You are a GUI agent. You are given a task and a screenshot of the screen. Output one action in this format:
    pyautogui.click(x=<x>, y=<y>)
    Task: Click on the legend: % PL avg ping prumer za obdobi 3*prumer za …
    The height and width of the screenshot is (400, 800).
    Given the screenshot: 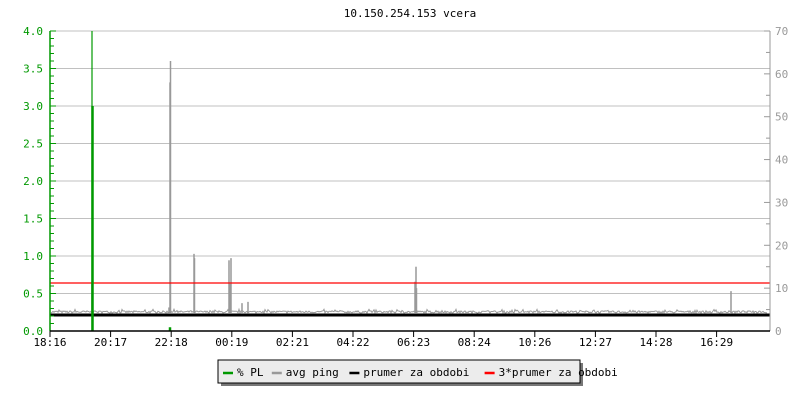 What is the action you would take?
    pyautogui.click(x=417, y=372)
    